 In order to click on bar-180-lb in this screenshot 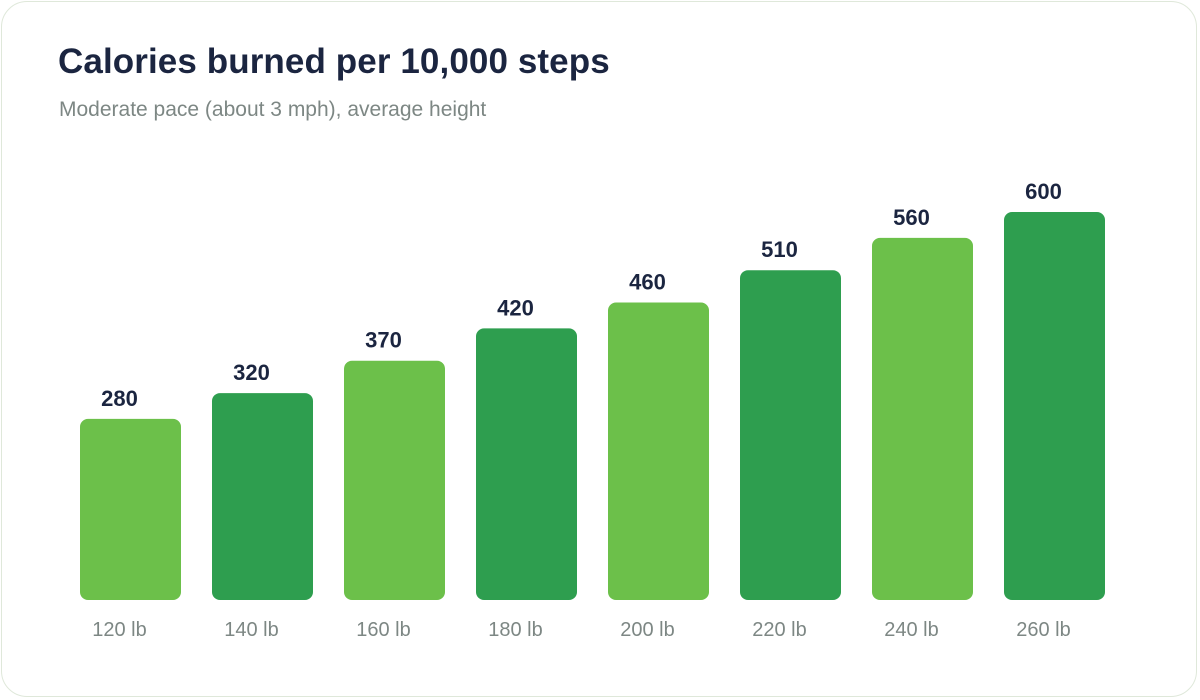, I will do `click(526, 464)`.